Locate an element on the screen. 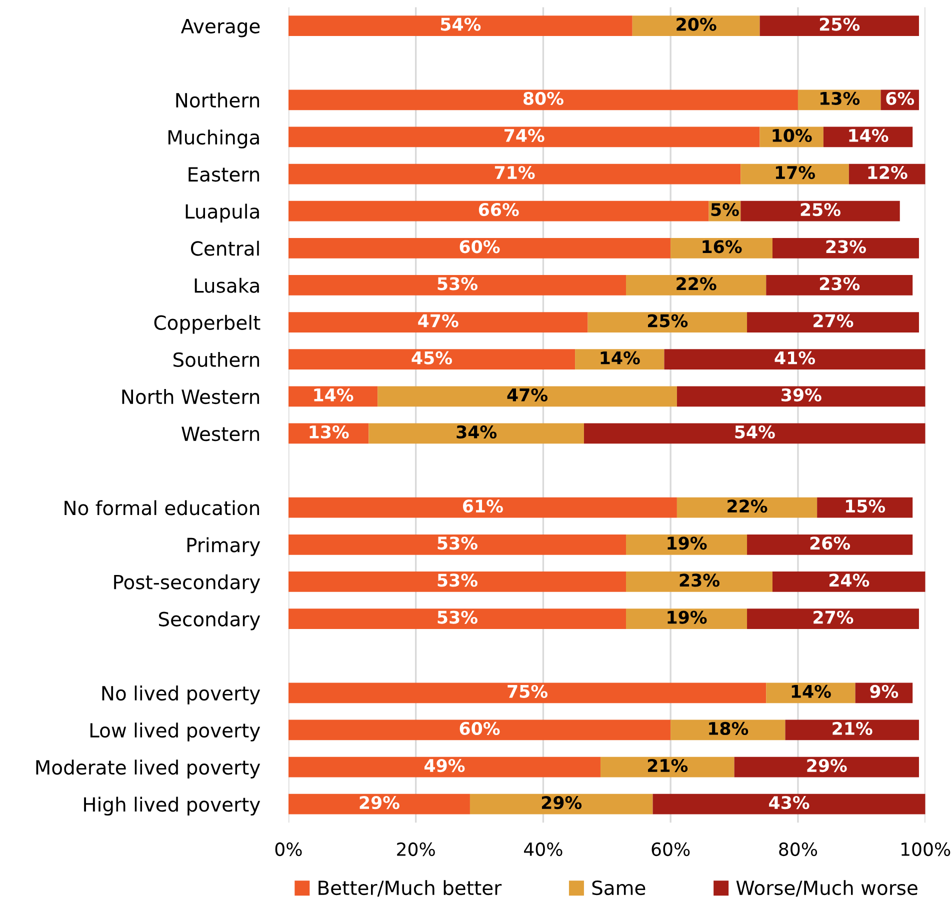  y-tick-label: Moderate lived poverty is located at coordinates (148, 769).